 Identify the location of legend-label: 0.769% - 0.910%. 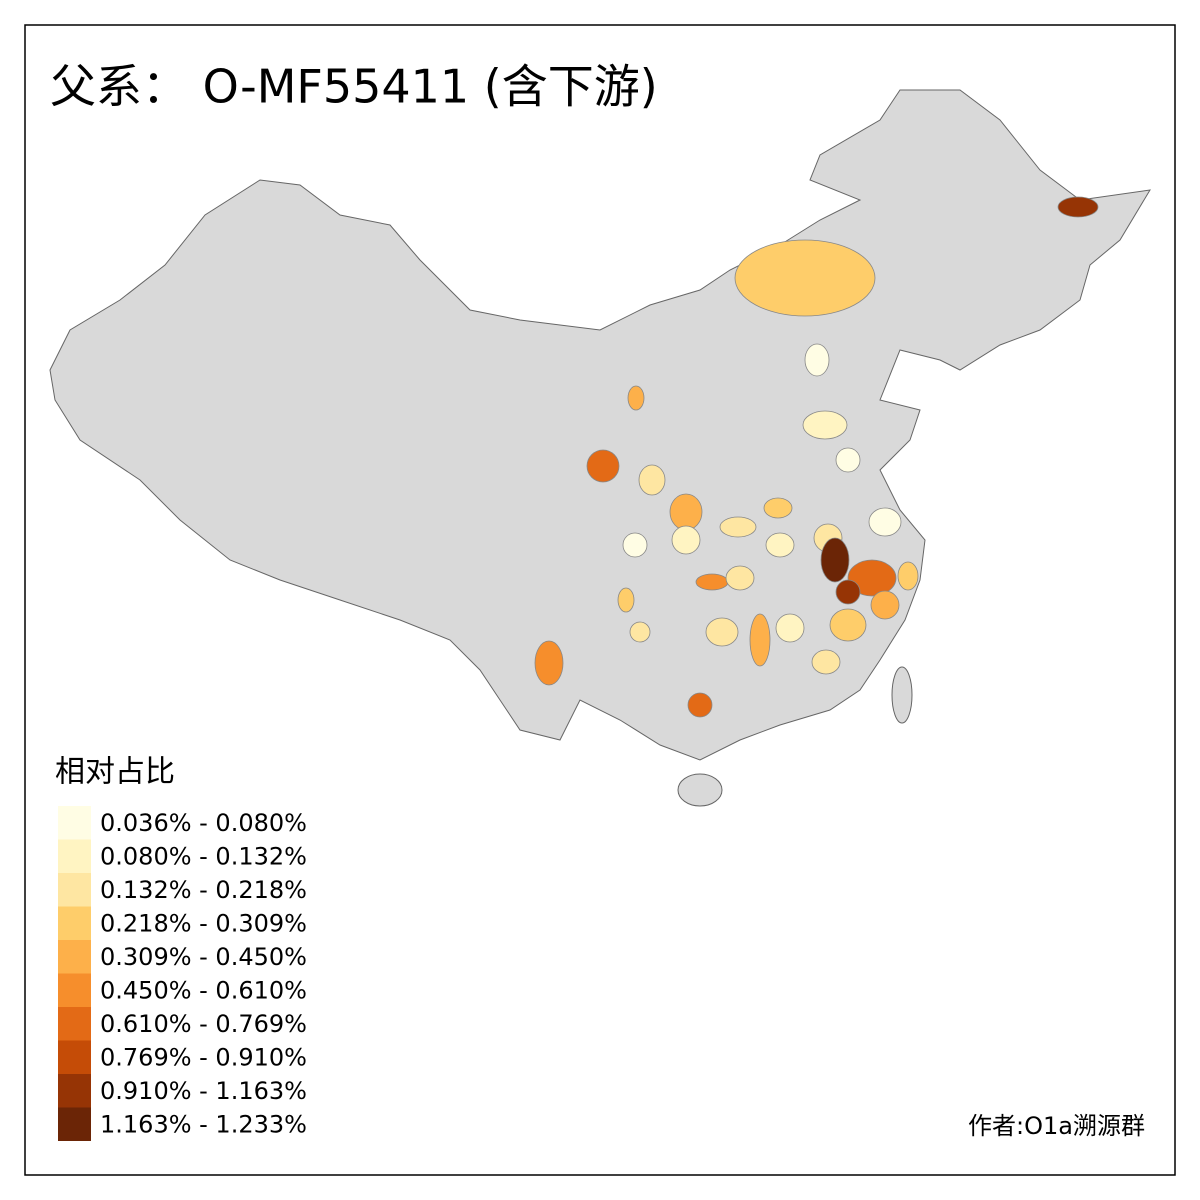
(203, 1058).